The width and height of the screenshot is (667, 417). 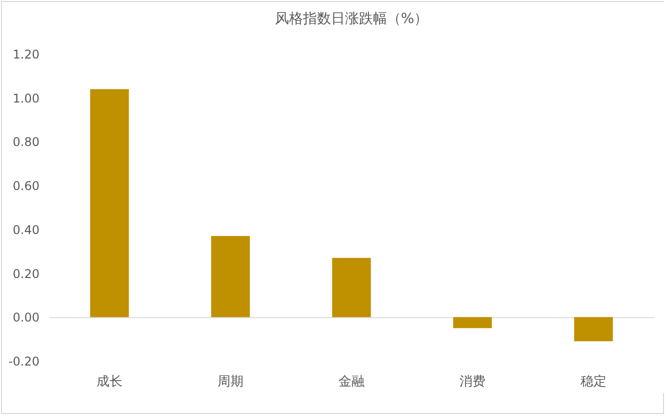 I want to click on x-tick-label: 金融, so click(x=351, y=382).